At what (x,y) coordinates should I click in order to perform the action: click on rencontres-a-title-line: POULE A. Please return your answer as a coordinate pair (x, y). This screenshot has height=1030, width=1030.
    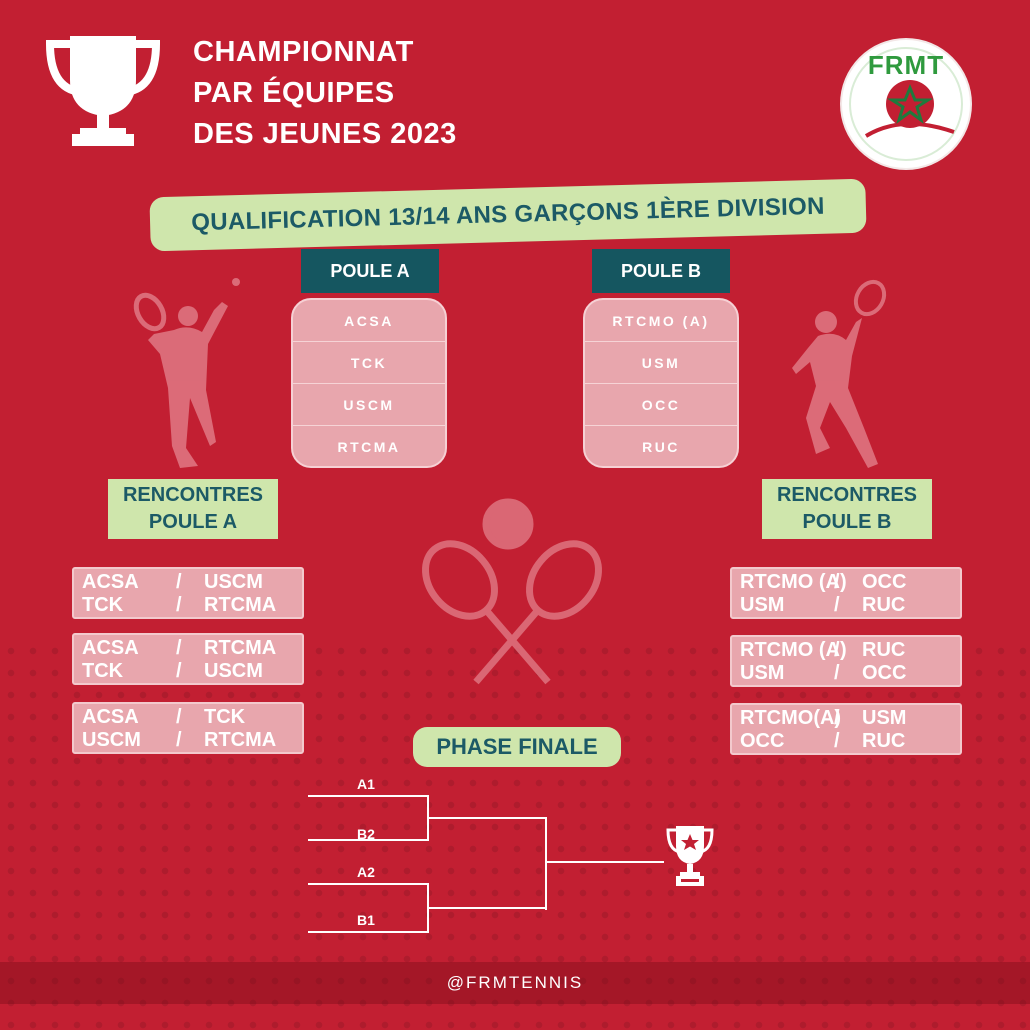
    Looking at the image, I should click on (193, 522).